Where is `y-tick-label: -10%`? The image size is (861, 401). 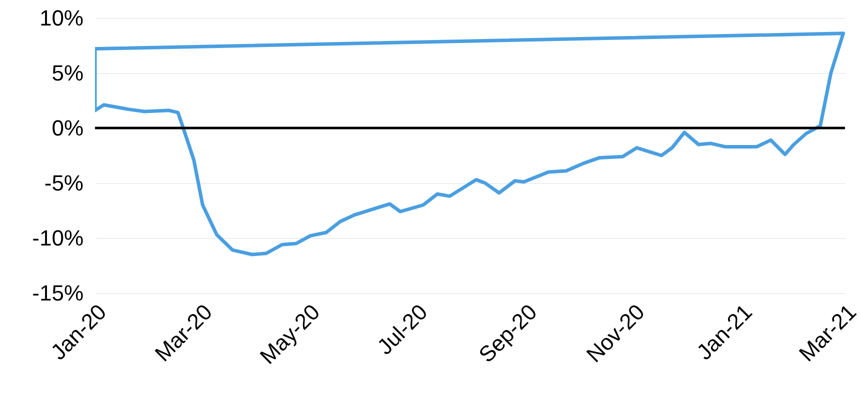 y-tick-label: -10% is located at coordinates (58, 238).